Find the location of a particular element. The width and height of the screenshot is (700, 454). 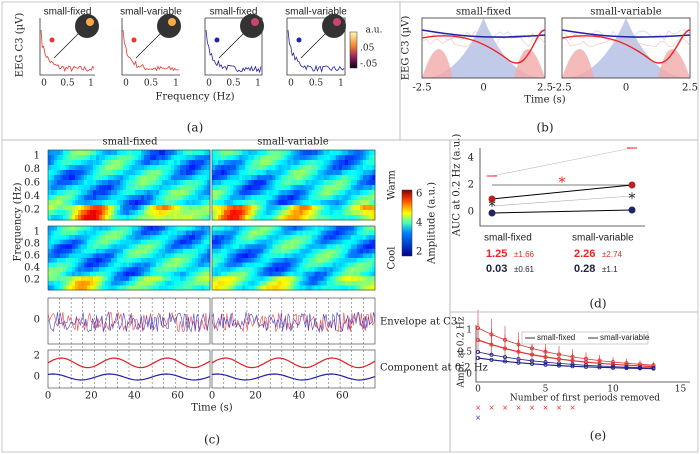

group-name: small-variable is located at coordinates (603, 238).